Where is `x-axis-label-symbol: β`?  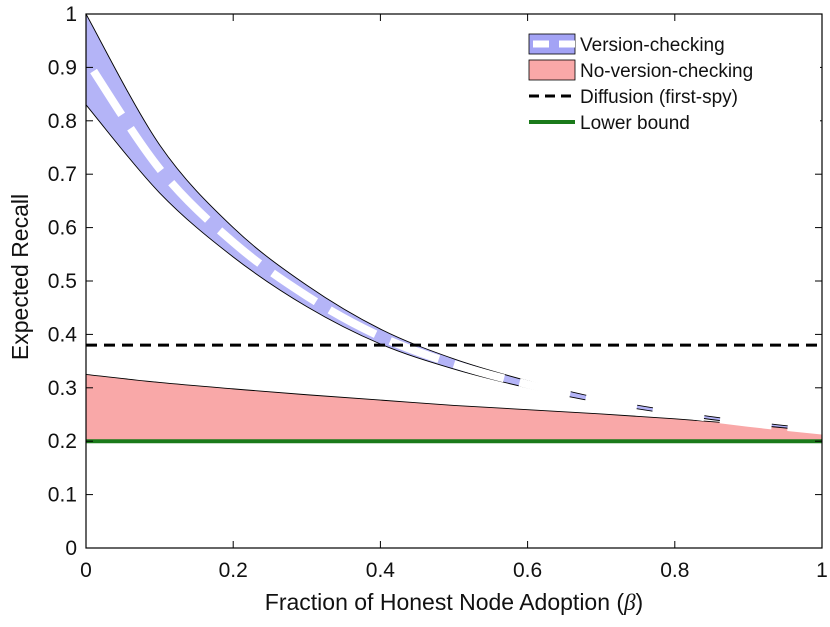 x-axis-label-symbol: β is located at coordinates (629, 602).